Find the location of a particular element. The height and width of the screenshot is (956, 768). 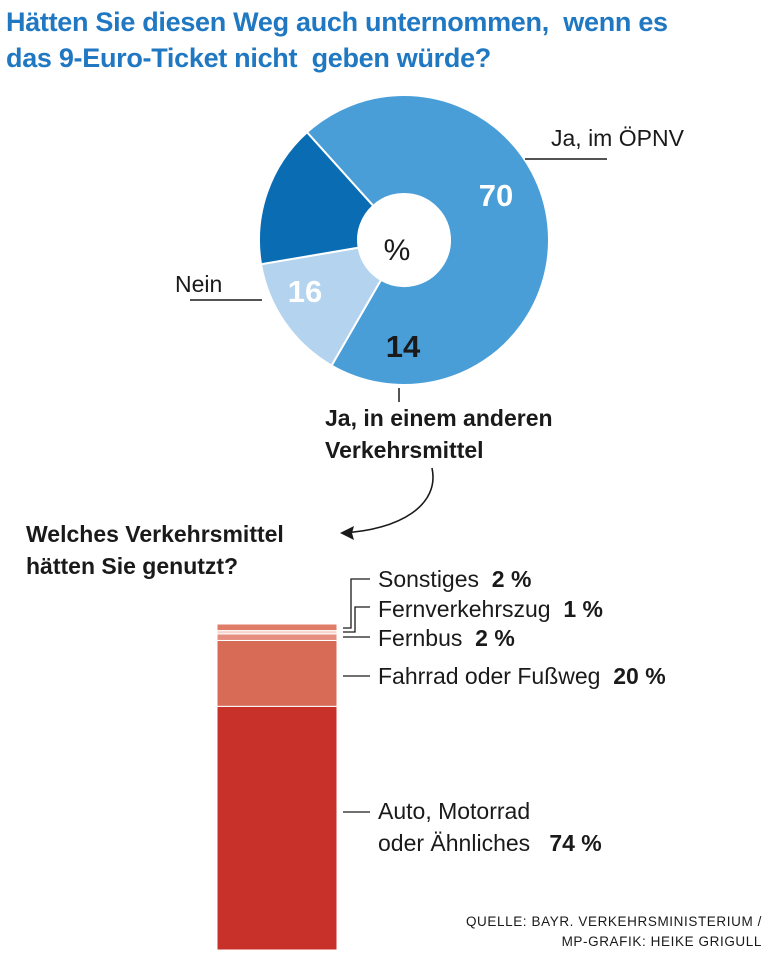

bar-label-sonstiges-value: 2 % is located at coordinates (511, 579).